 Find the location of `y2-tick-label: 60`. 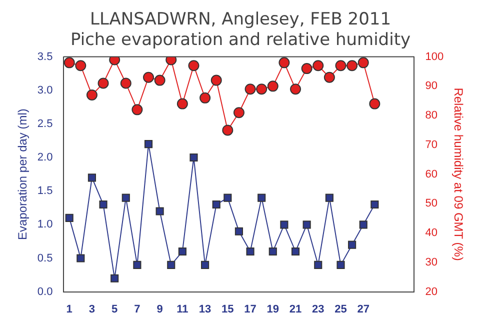

y2-tick-label: 60 is located at coordinates (431, 174).